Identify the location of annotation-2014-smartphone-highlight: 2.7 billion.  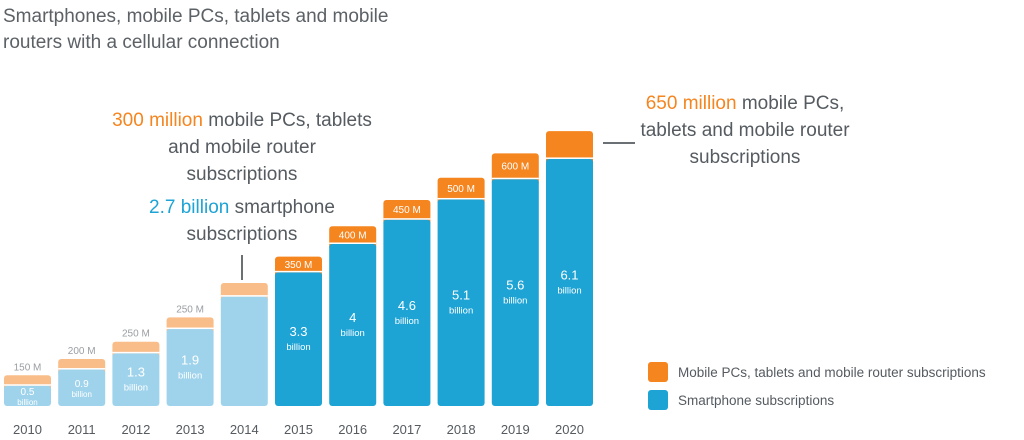
(189, 207).